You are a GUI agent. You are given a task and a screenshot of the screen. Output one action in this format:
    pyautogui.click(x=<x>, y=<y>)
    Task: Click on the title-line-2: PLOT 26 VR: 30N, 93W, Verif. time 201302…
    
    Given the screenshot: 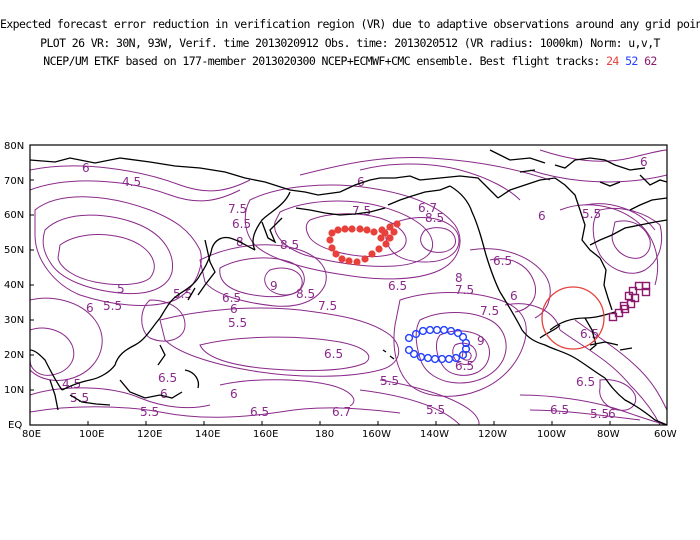 What is the action you would take?
    pyautogui.click(x=350, y=43)
    